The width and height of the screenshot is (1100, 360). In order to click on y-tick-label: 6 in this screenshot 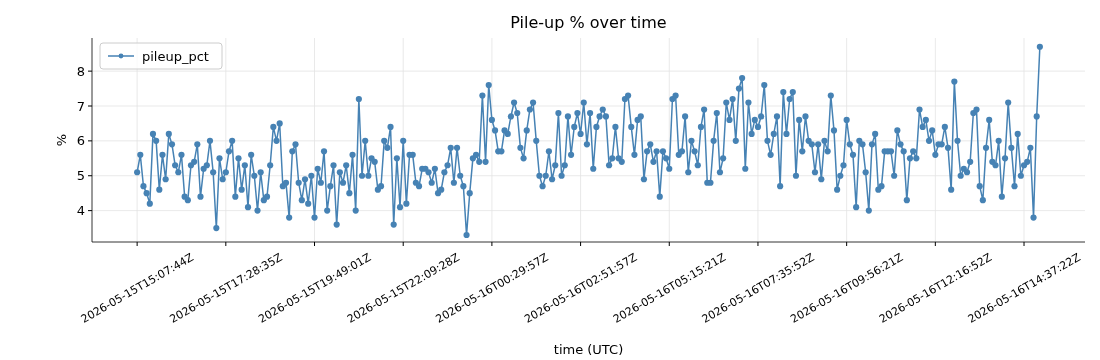, I will do `click(80, 141)`.